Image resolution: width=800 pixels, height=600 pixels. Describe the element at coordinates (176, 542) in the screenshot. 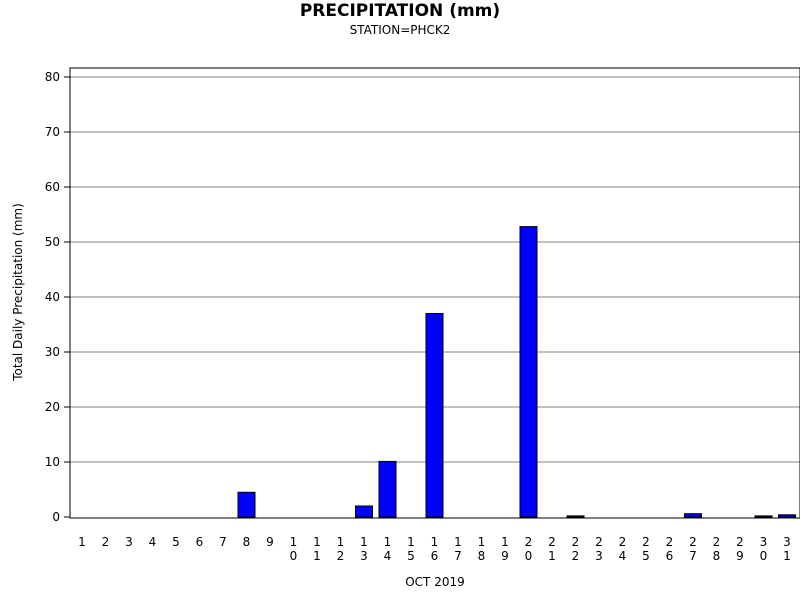

I see `x-tick-label: 5` at that location.